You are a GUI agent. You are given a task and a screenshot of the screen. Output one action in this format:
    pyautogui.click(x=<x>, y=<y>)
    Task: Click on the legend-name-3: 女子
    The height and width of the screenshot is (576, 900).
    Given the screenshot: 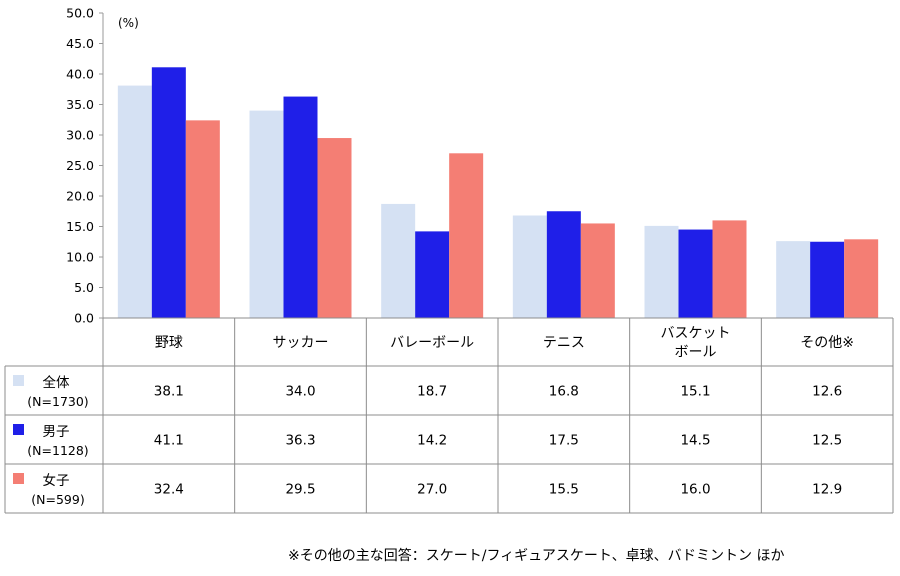 What is the action you would take?
    pyautogui.click(x=56, y=480)
    